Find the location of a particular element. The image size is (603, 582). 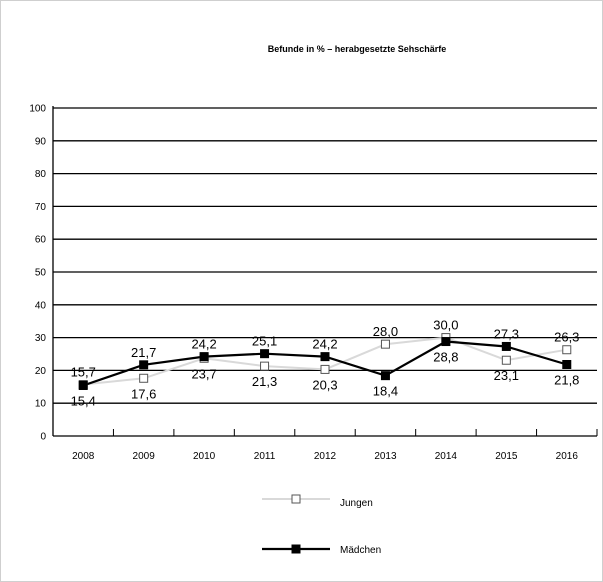

data-label-maedchen-2015: 27,3 is located at coordinates (506, 333).